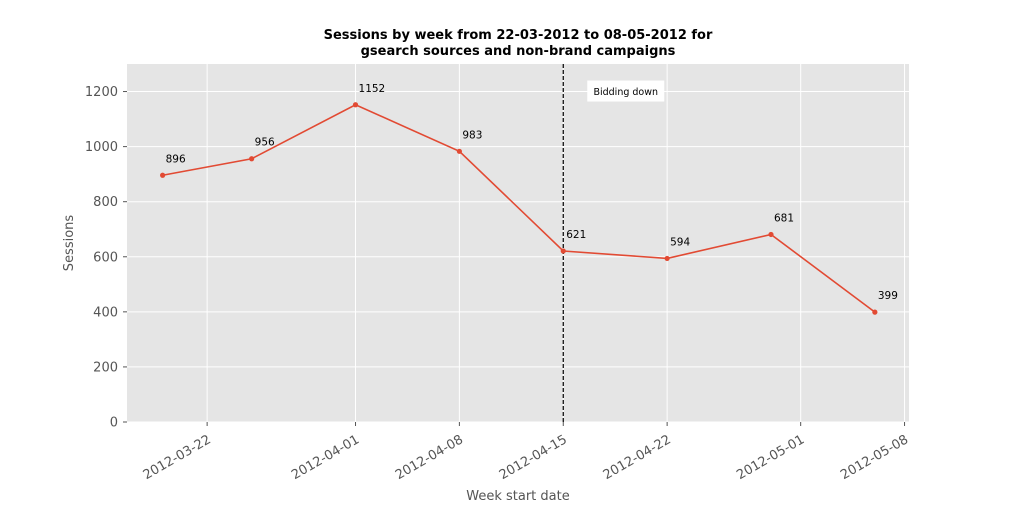 This screenshot has width=1011, height=527. Describe the element at coordinates (533, 457) in the screenshot. I see `x-tick-label: 2012-04-15` at that location.